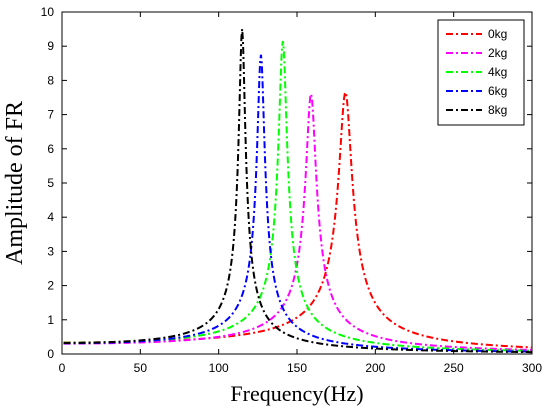 The width and height of the screenshot is (550, 411). Describe the element at coordinates (50, 80) in the screenshot. I see `y-tick-label: 8` at that location.